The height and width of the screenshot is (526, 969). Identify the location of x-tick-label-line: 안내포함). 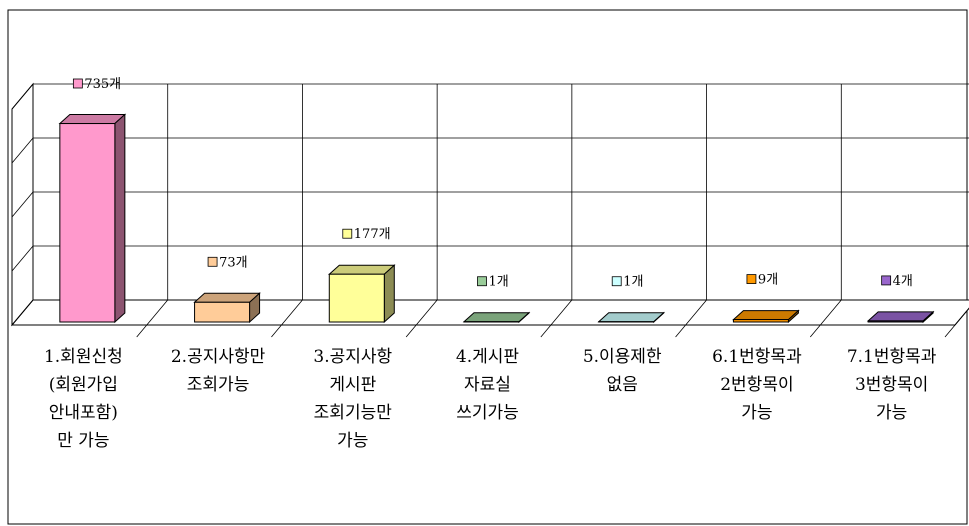
(83, 413).